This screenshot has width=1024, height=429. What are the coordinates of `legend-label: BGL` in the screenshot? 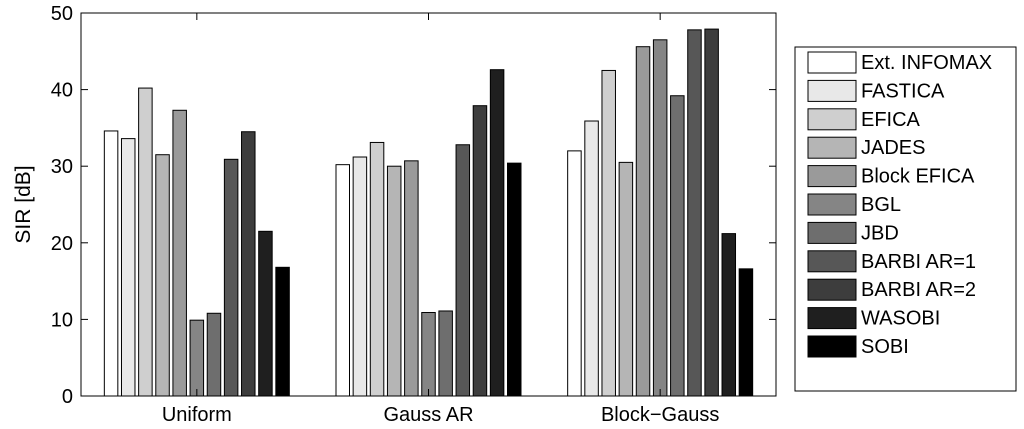 It's located at (881, 205).